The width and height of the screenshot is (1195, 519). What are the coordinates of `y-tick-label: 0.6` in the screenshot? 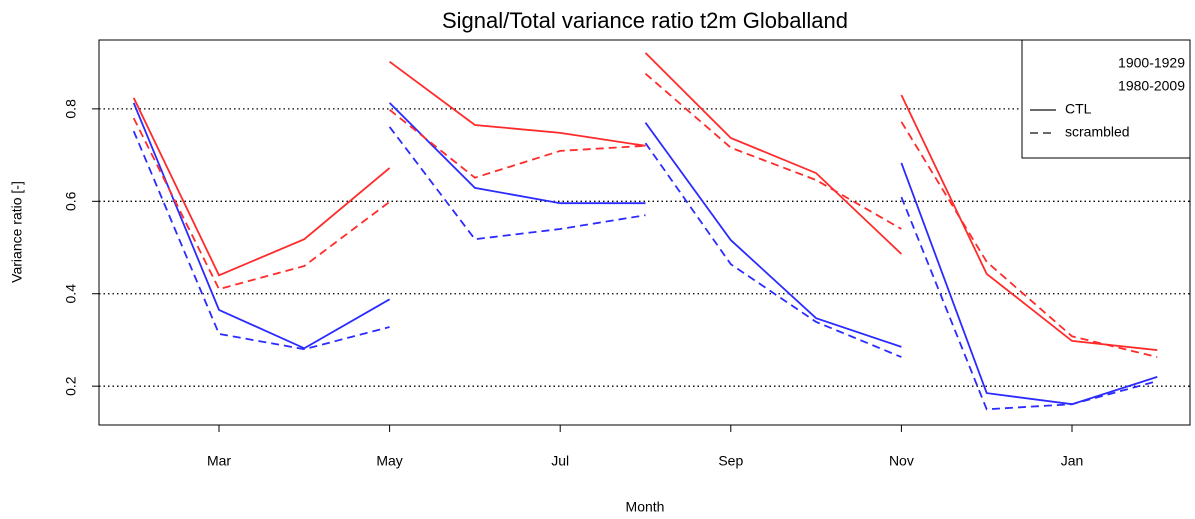 It's located at (71, 201).